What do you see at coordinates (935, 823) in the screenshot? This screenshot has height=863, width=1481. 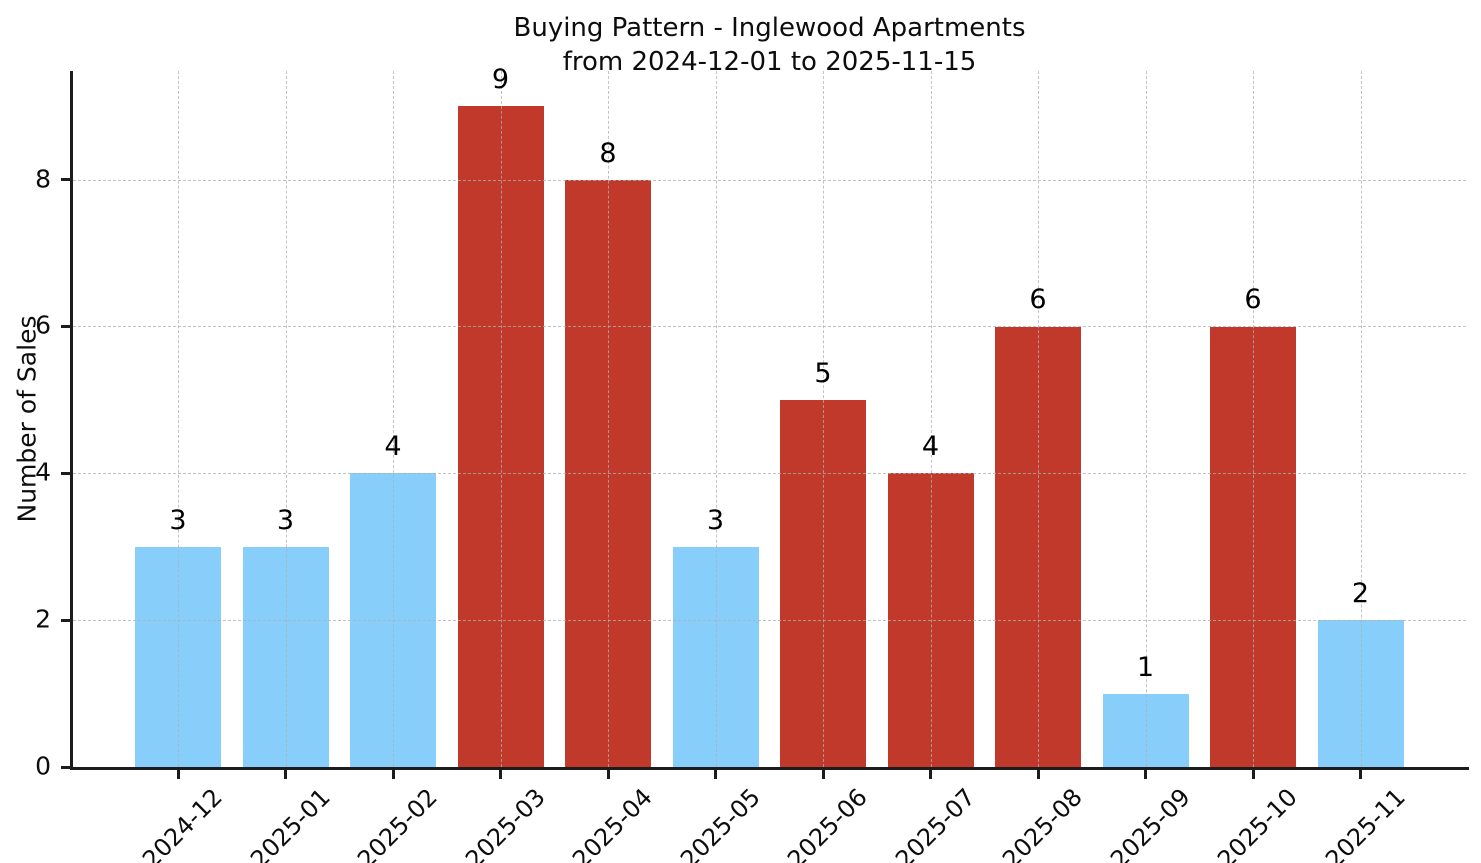 I see `x-tick-label: 2025-07` at bounding box center [935, 823].